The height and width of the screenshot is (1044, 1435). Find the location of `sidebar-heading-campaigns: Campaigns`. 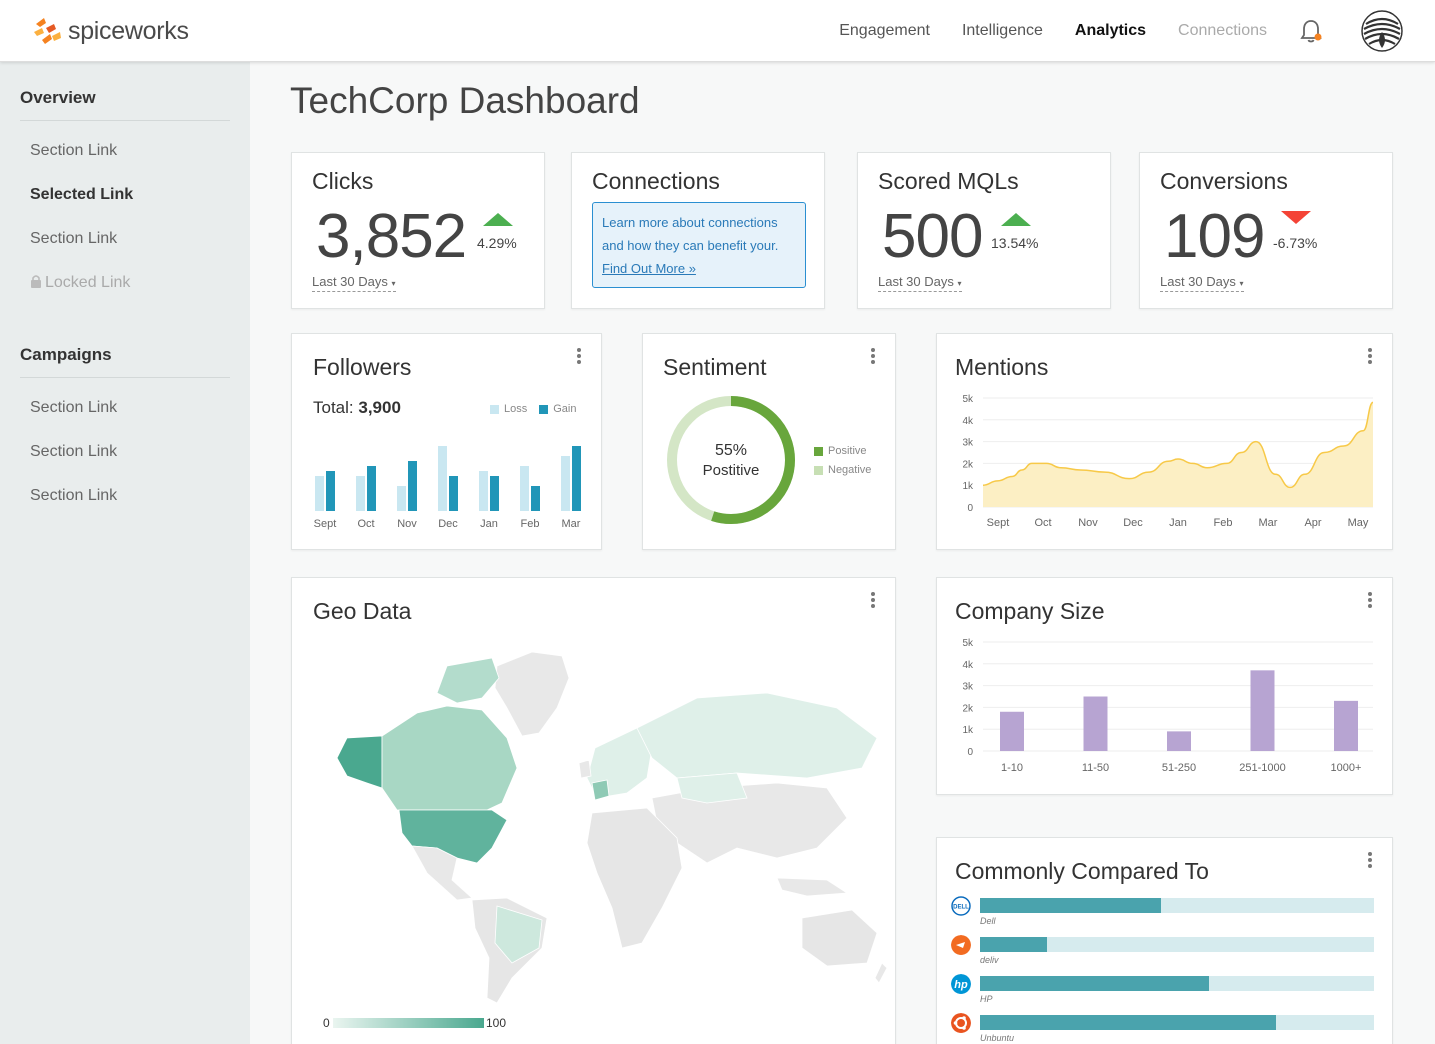

sidebar-heading-campaigns: Campaigns is located at coordinates (125, 348).